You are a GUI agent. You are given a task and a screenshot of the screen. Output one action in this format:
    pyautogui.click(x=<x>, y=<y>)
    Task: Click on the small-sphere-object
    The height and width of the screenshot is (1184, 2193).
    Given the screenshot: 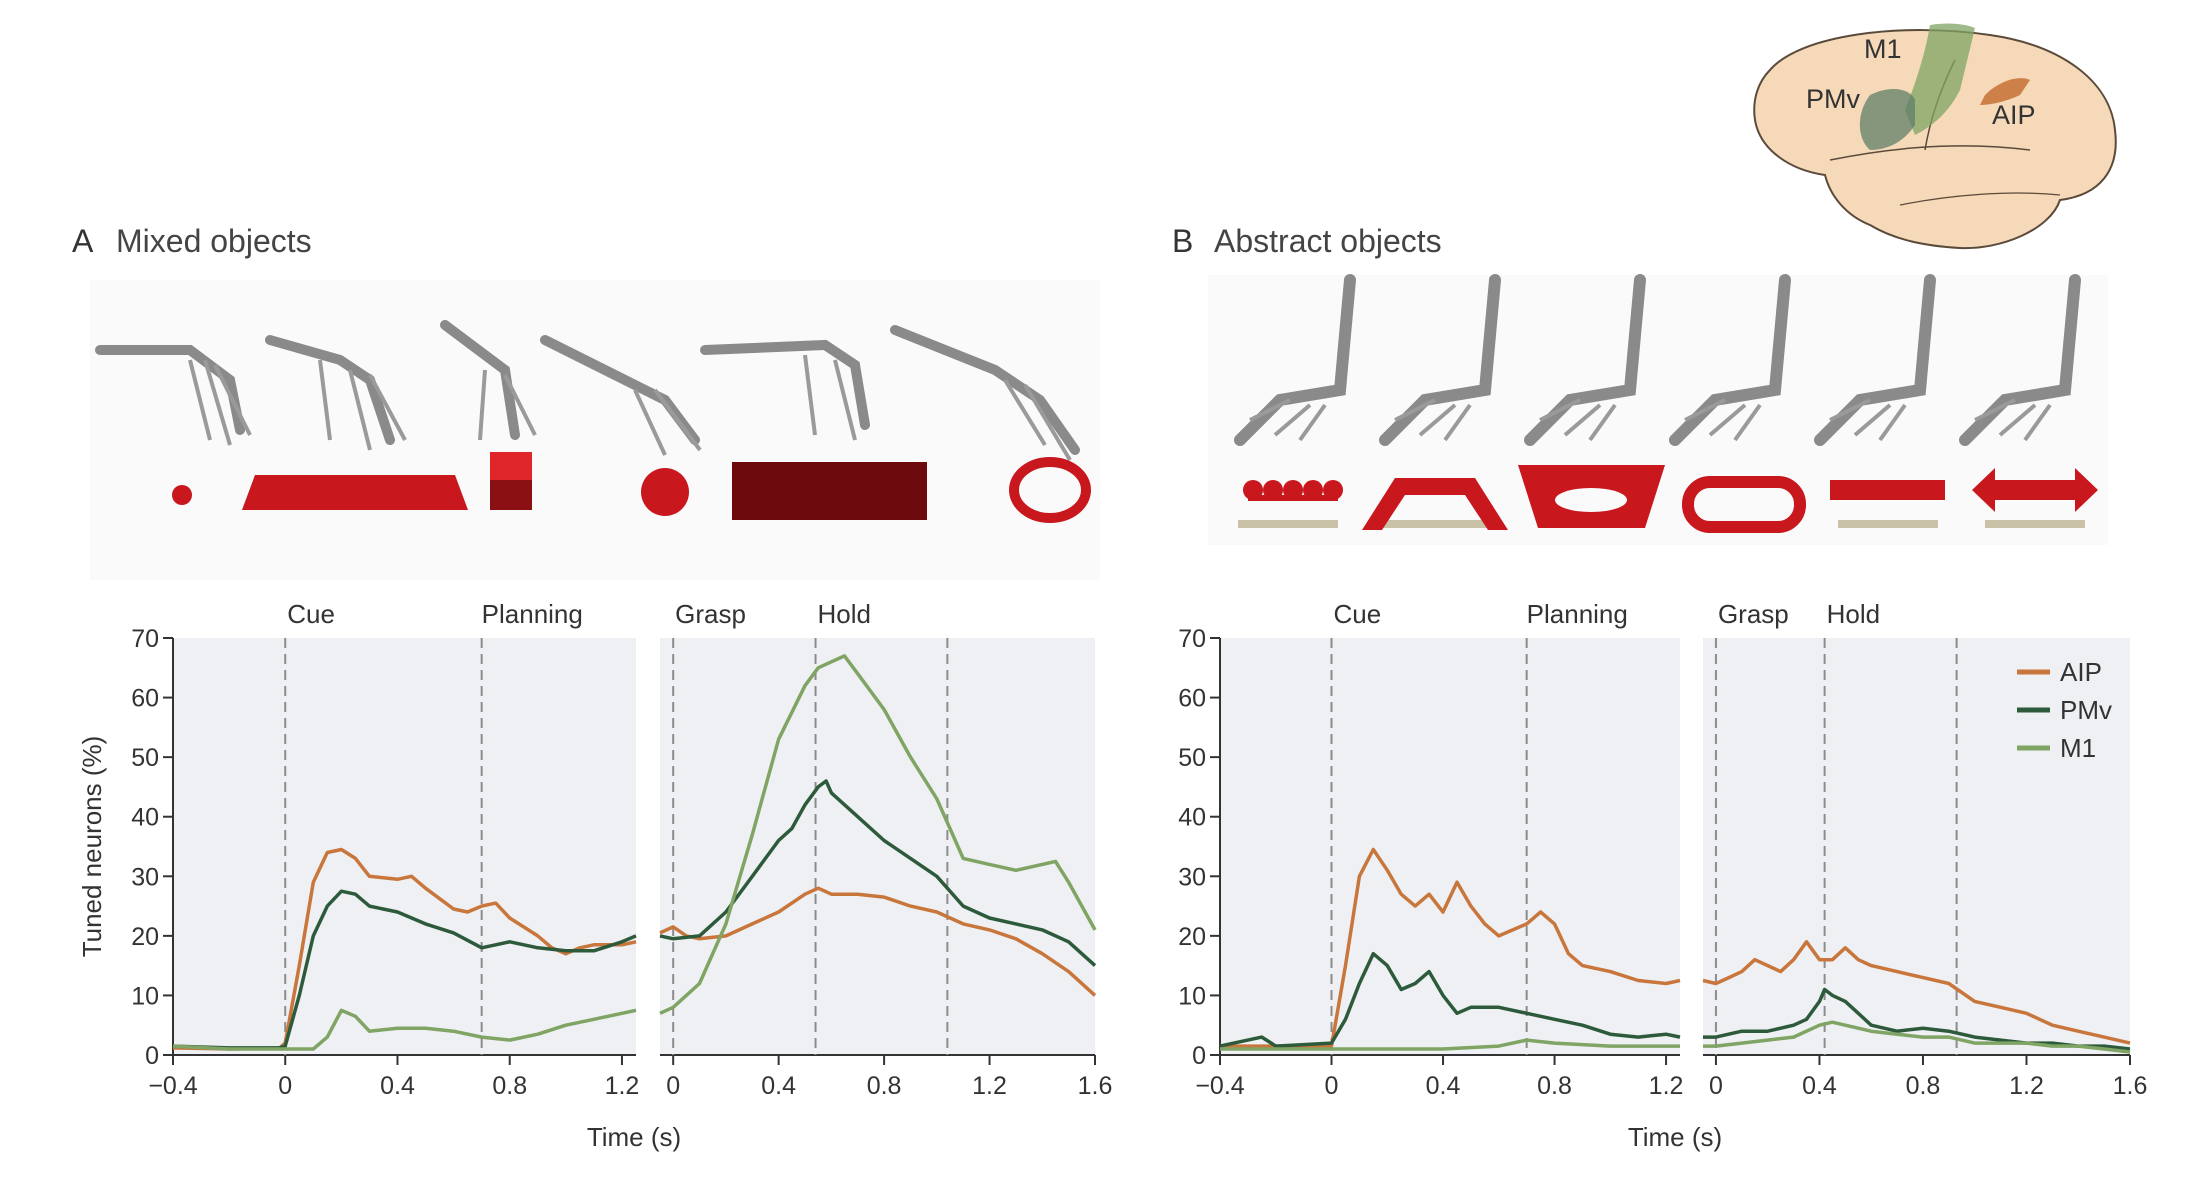 What is the action you would take?
    pyautogui.click(x=182, y=495)
    